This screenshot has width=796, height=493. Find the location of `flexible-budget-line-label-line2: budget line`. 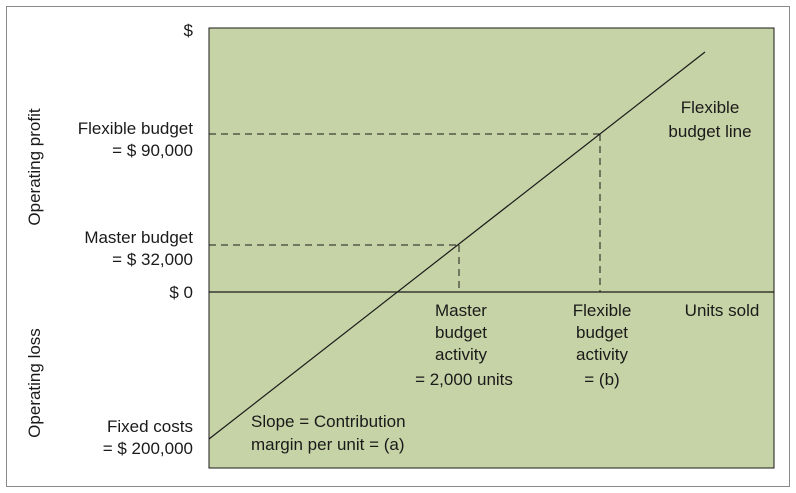

flexible-budget-line-label-line2: budget line is located at coordinates (709, 131).